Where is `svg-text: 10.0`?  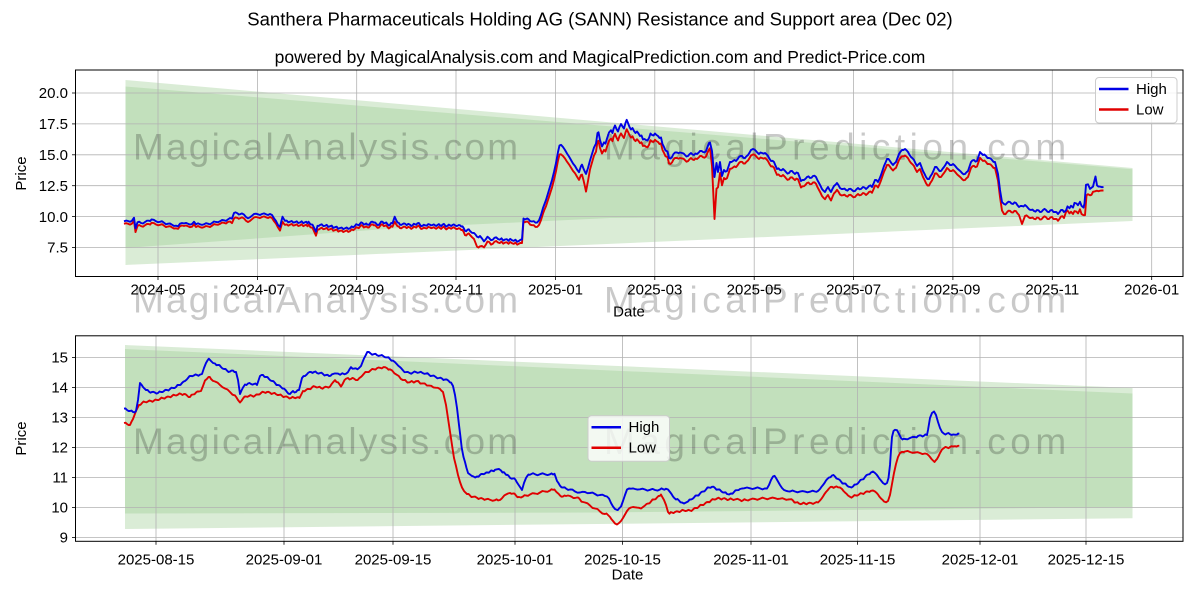 svg-text: 10.0 is located at coordinates (53, 217).